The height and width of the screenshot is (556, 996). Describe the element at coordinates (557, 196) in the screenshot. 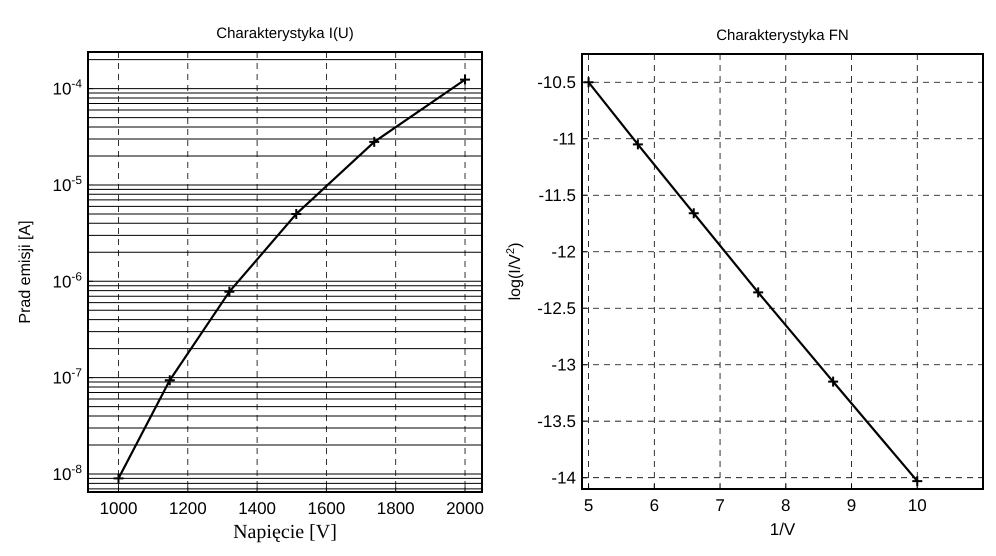

I see `y-tick-label: -11.5` at that location.